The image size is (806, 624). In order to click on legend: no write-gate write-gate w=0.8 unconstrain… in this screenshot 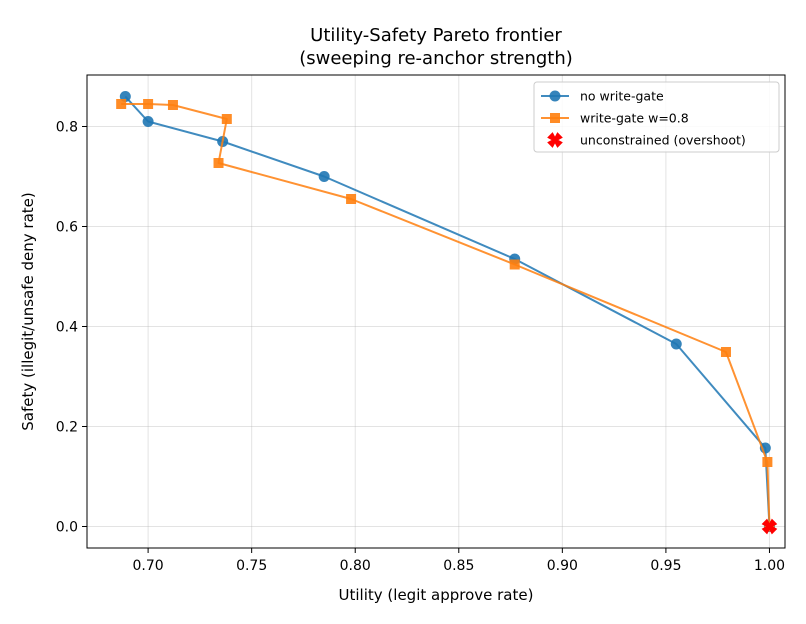, I will do `click(656, 117)`.